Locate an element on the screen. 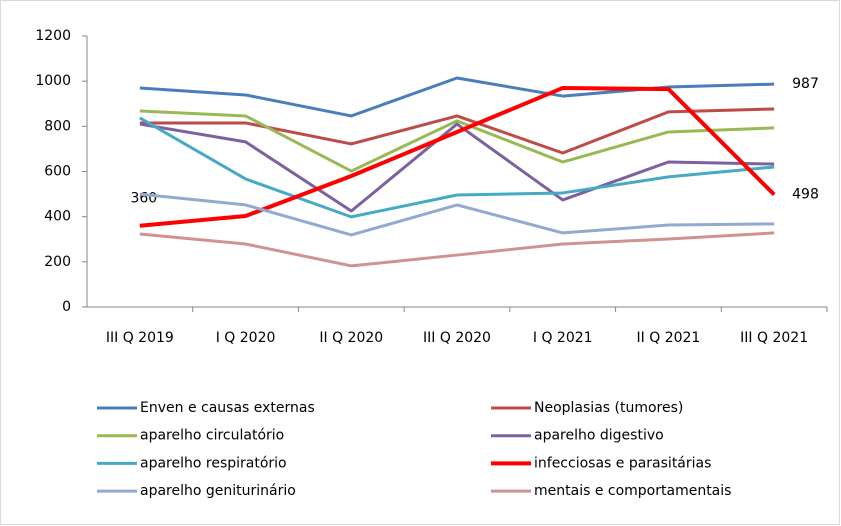 This screenshot has height=526, width=841. x-tick-label: III Q 2019 is located at coordinates (140, 338).